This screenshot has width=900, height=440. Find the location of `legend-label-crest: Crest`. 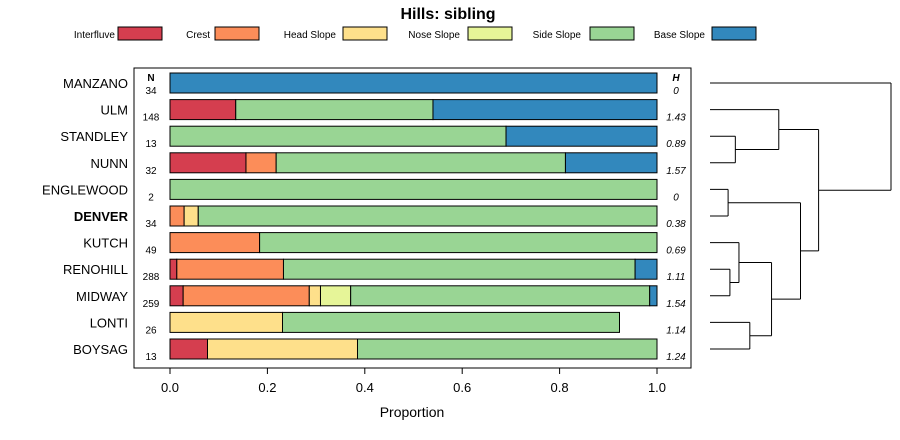

legend-label-crest: Crest is located at coordinates (198, 35).